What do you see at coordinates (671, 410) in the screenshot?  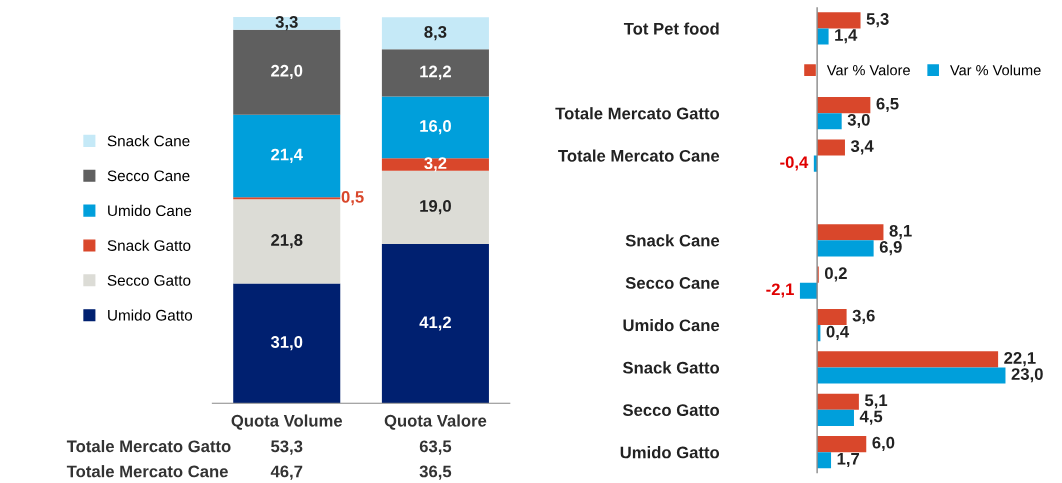 I see `y-tick-label: Secco Gatto` at bounding box center [671, 410].